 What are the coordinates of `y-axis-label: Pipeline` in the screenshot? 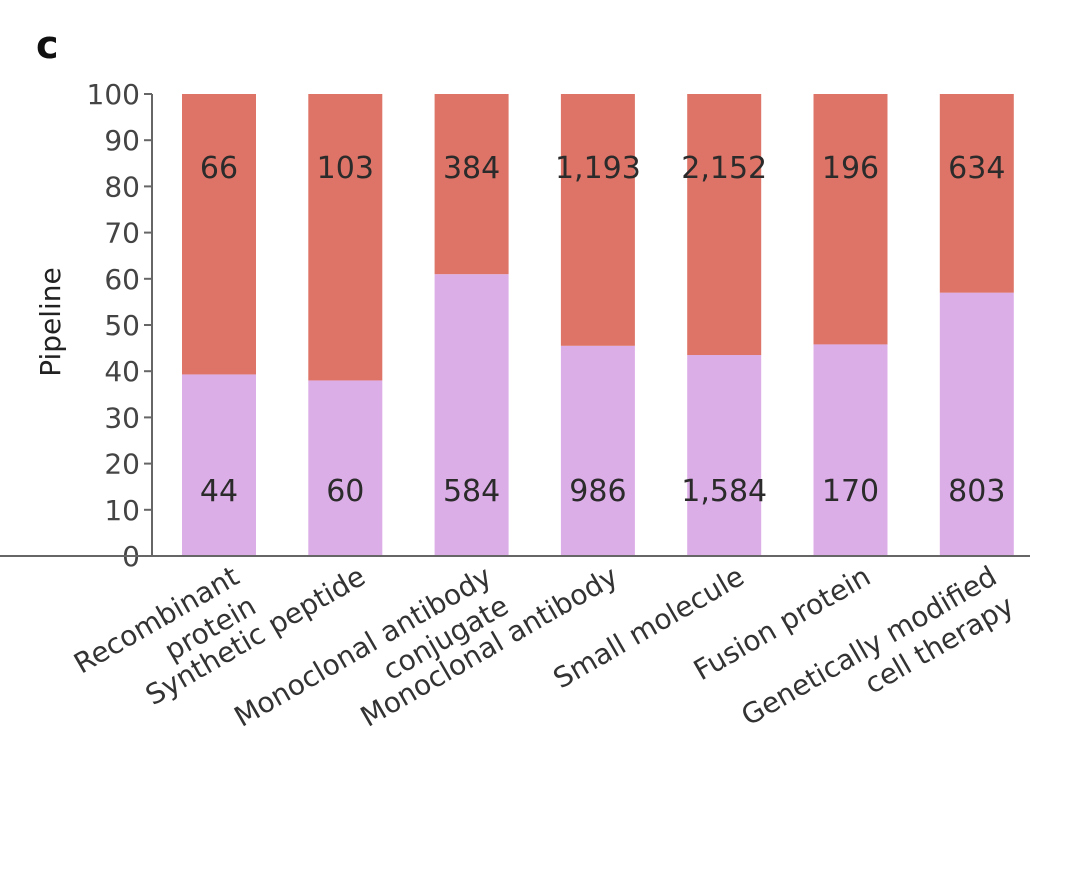 It's located at (50, 322).